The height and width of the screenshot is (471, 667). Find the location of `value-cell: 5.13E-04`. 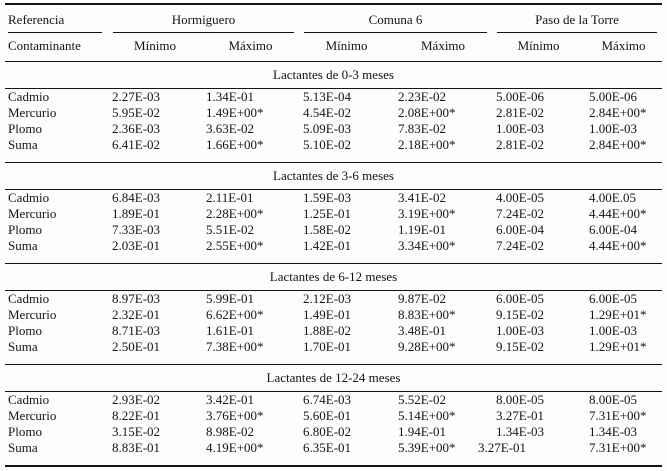

value-cell: 5.13E-04 is located at coordinates (327, 96).